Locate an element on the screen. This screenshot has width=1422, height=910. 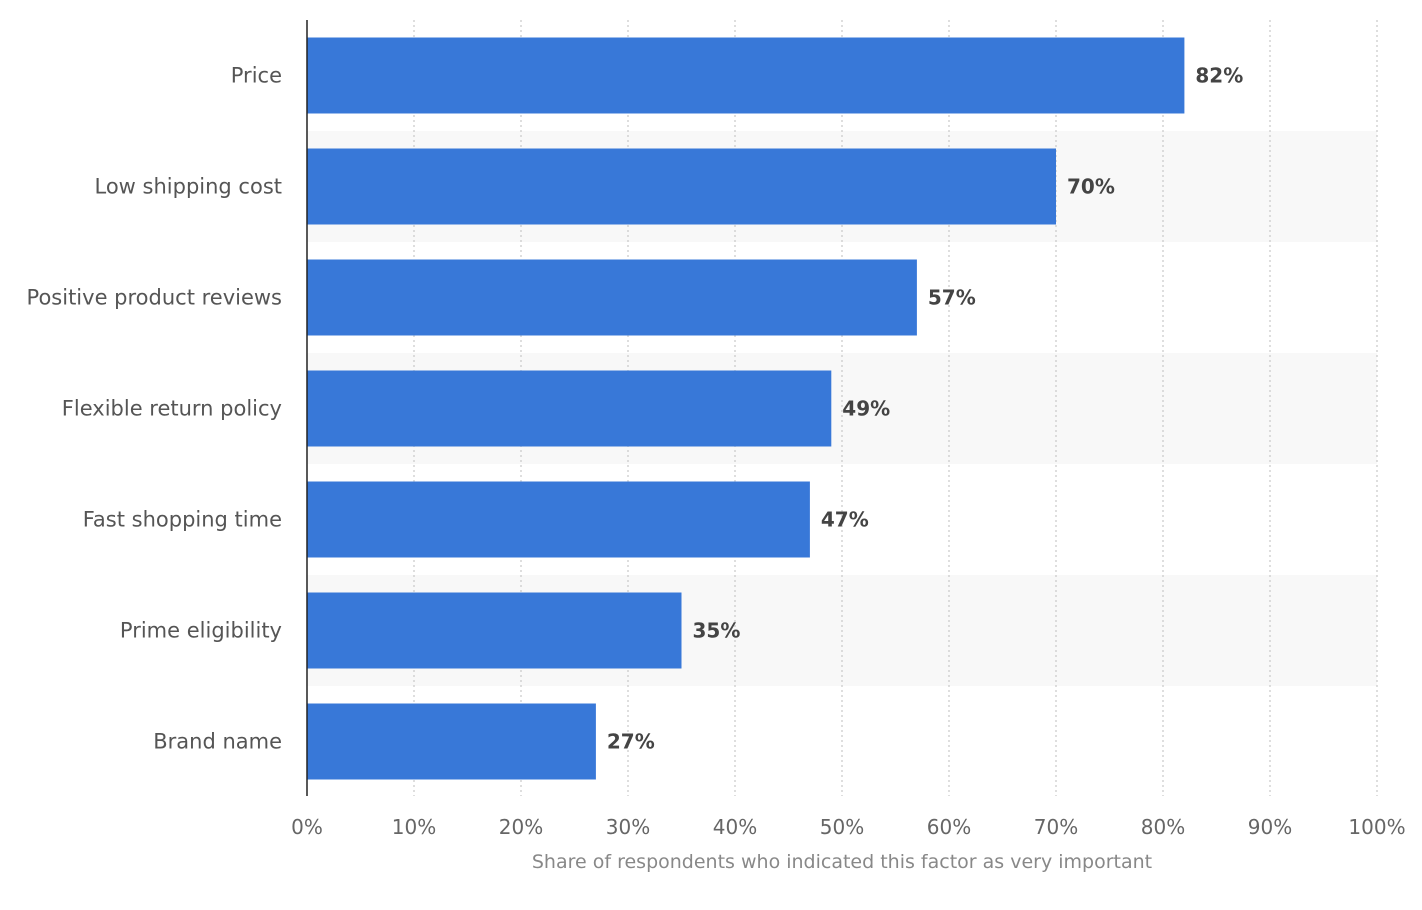
x-tick-label: 60% is located at coordinates (949, 827).